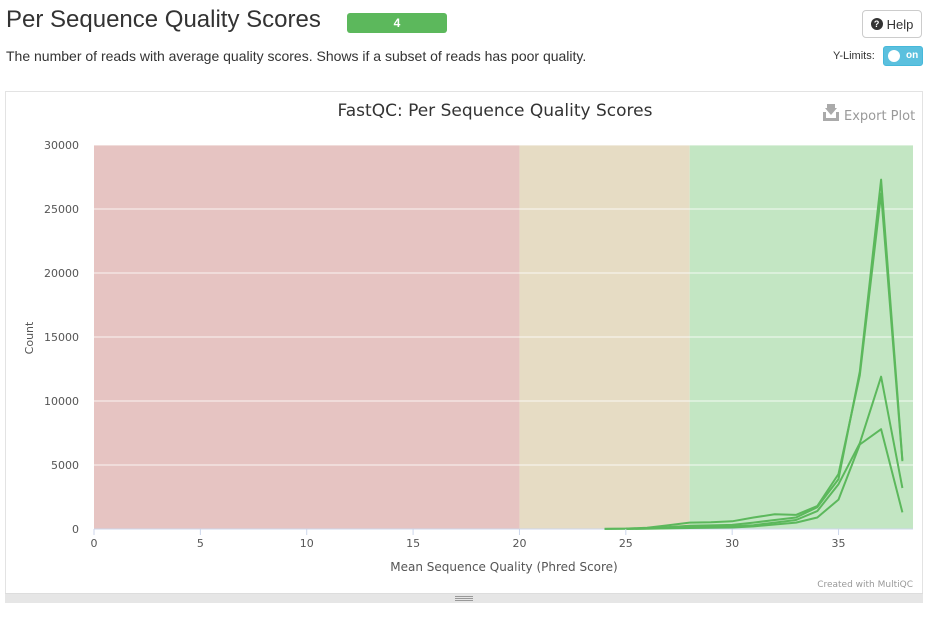 This screenshot has height=623, width=930. What do you see at coordinates (894, 56) in the screenshot?
I see `toggle-knob` at bounding box center [894, 56].